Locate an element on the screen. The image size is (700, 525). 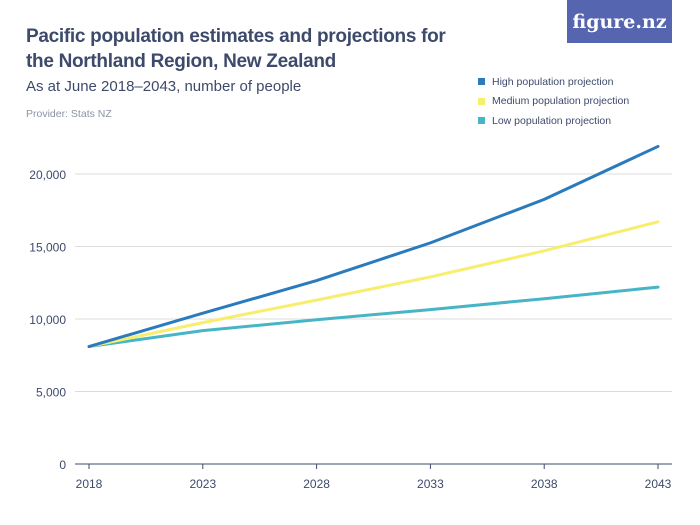
legend-item-medium: Medium population projection is located at coordinates (553, 102).